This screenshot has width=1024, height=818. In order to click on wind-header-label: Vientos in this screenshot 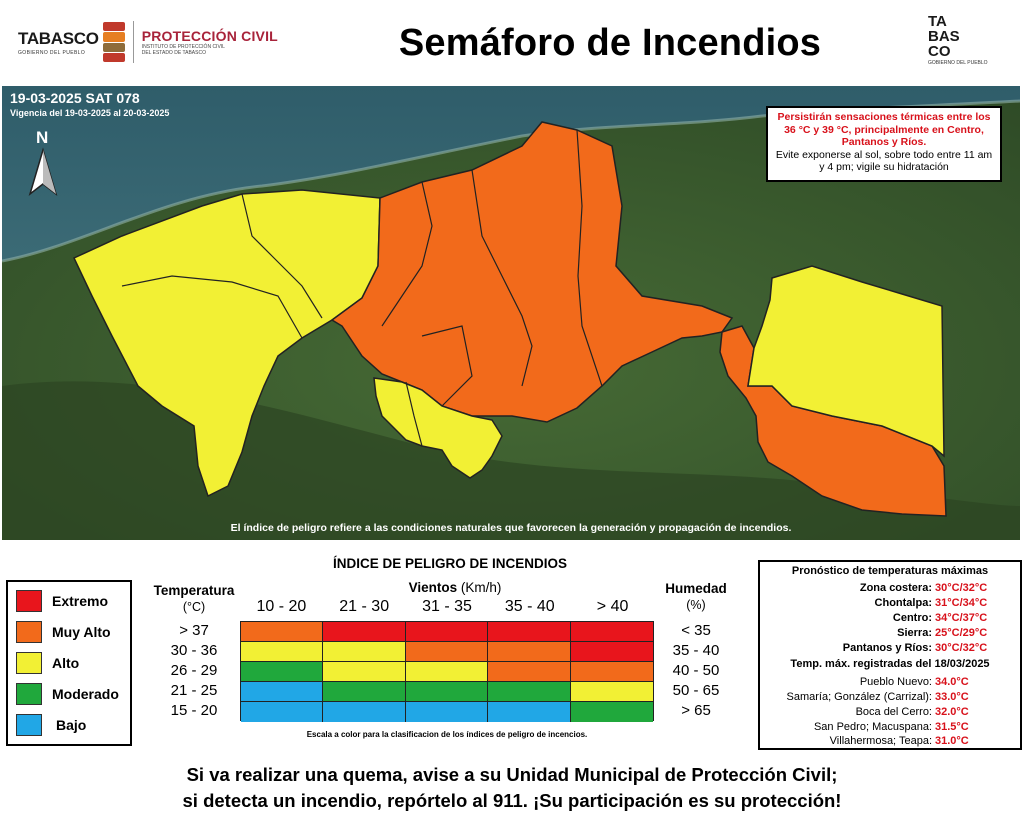, I will do `click(433, 587)`.